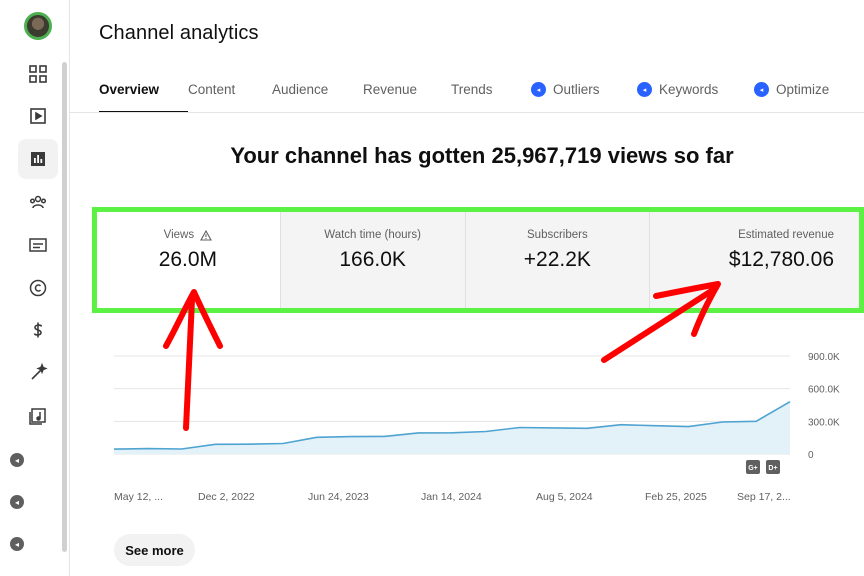 The height and width of the screenshot is (576, 864). Describe the element at coordinates (811, 455) in the screenshot. I see `y-tick-label: 0` at that location.